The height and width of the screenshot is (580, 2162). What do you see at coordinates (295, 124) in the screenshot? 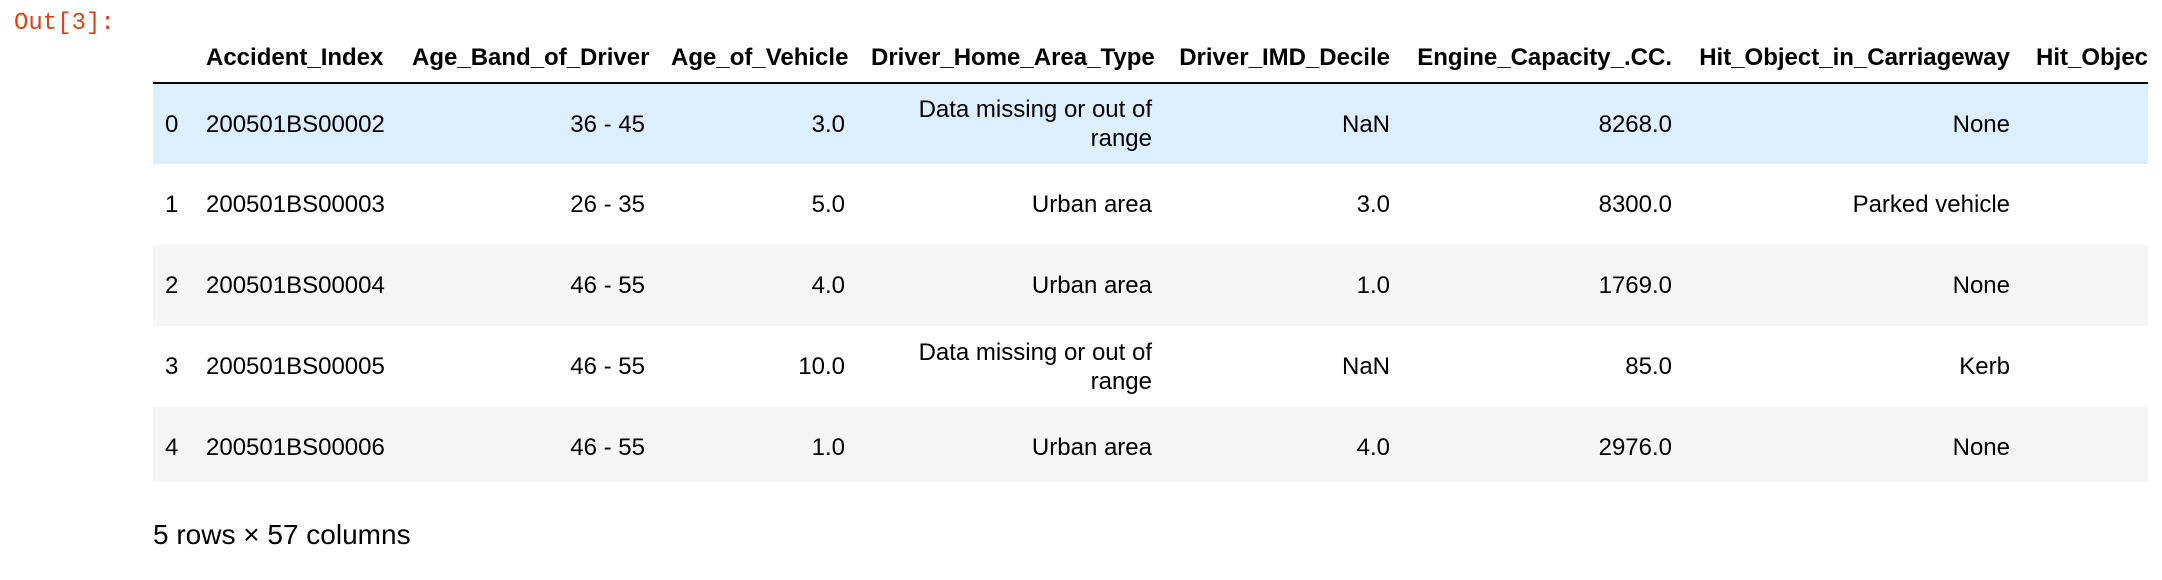
I see `table-cell: 200501BS00002` at bounding box center [295, 124].